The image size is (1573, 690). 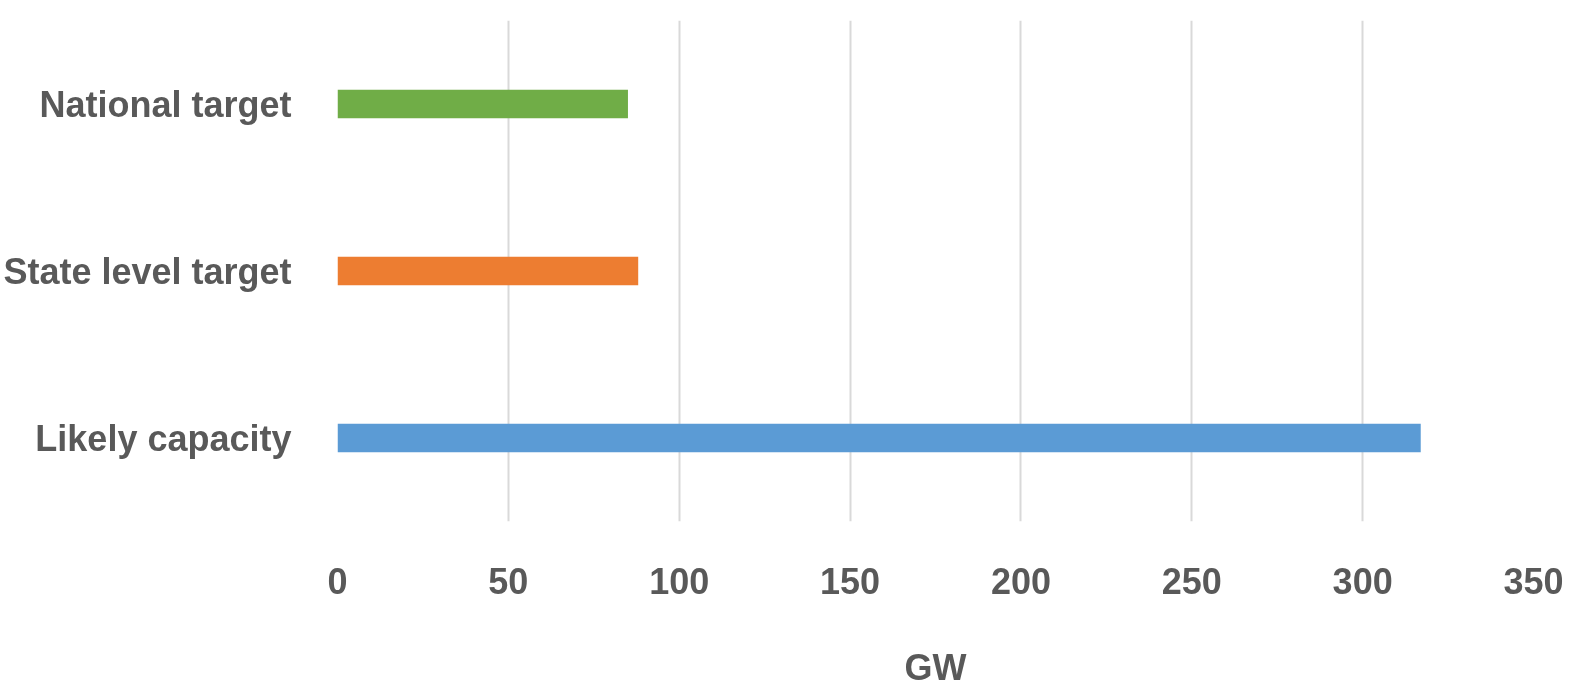 I want to click on y-tick-label: State level target, so click(x=147, y=271).